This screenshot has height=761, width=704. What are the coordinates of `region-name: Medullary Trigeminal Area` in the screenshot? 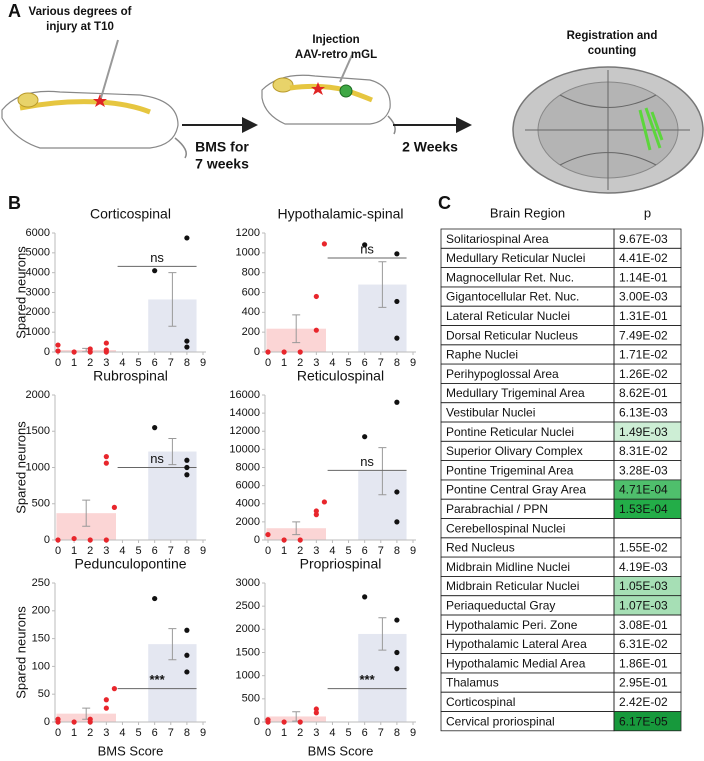 It's located at (515, 393).